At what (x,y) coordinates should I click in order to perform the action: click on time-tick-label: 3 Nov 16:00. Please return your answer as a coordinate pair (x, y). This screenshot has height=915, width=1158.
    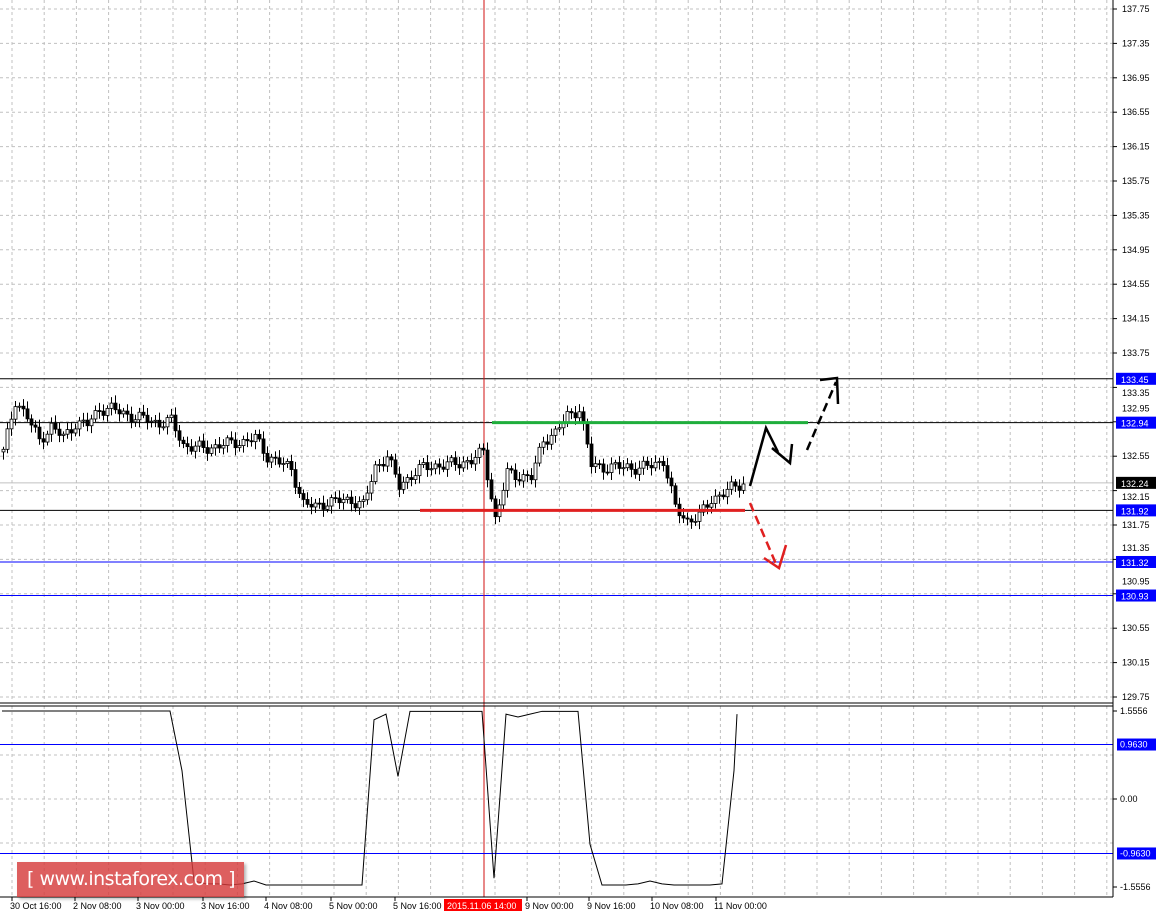
    Looking at the image, I should click on (225, 906).